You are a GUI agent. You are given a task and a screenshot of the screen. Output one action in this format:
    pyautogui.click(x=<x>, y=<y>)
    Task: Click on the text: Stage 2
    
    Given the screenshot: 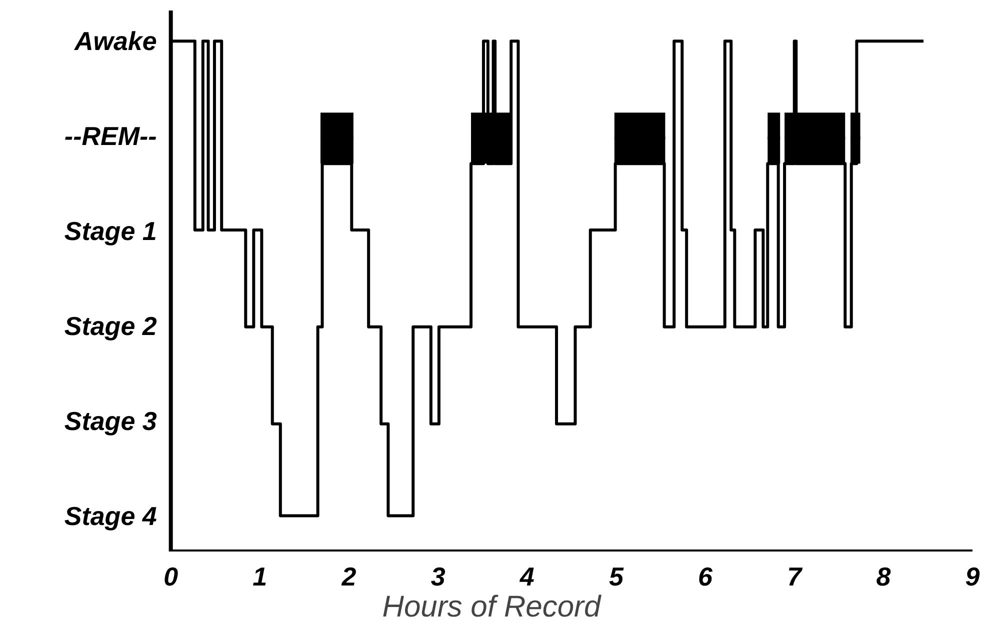 What is the action you would take?
    pyautogui.click(x=111, y=325)
    